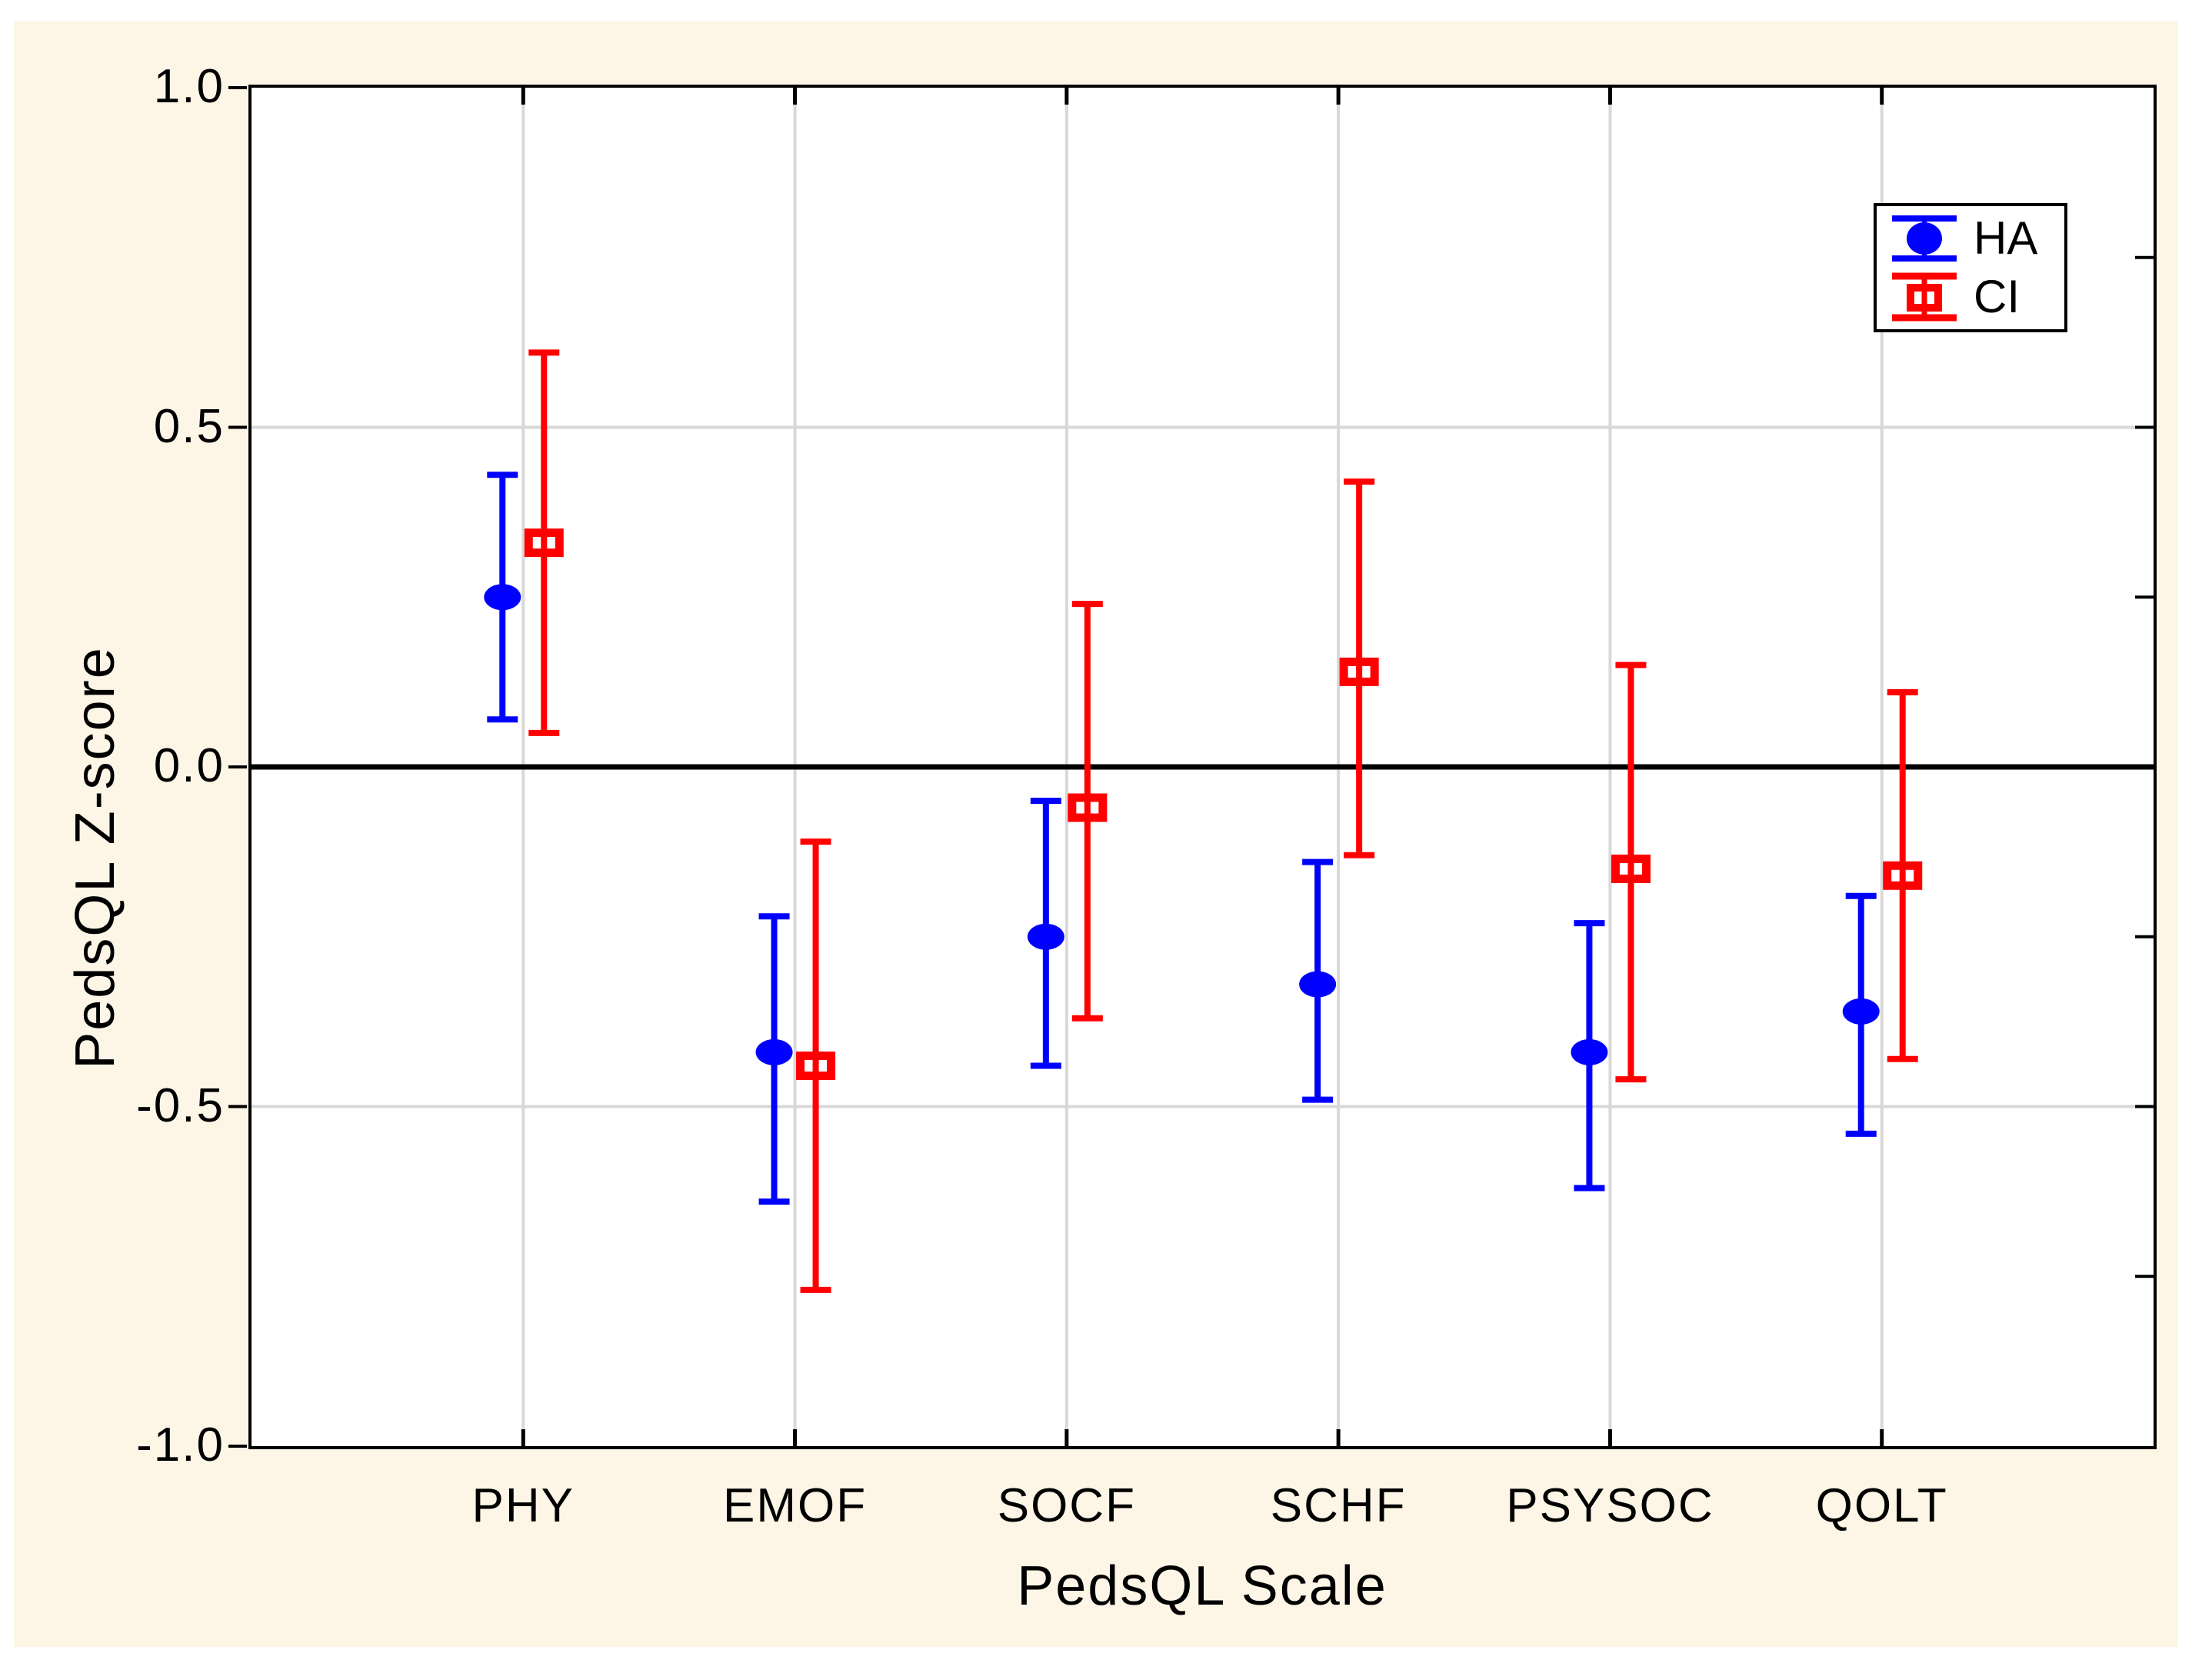 Image resolution: width=2212 pixels, height=1670 pixels. Describe the element at coordinates (1925, 297) in the screenshot. I see `ci-open-square-errorbar-icon` at that location.